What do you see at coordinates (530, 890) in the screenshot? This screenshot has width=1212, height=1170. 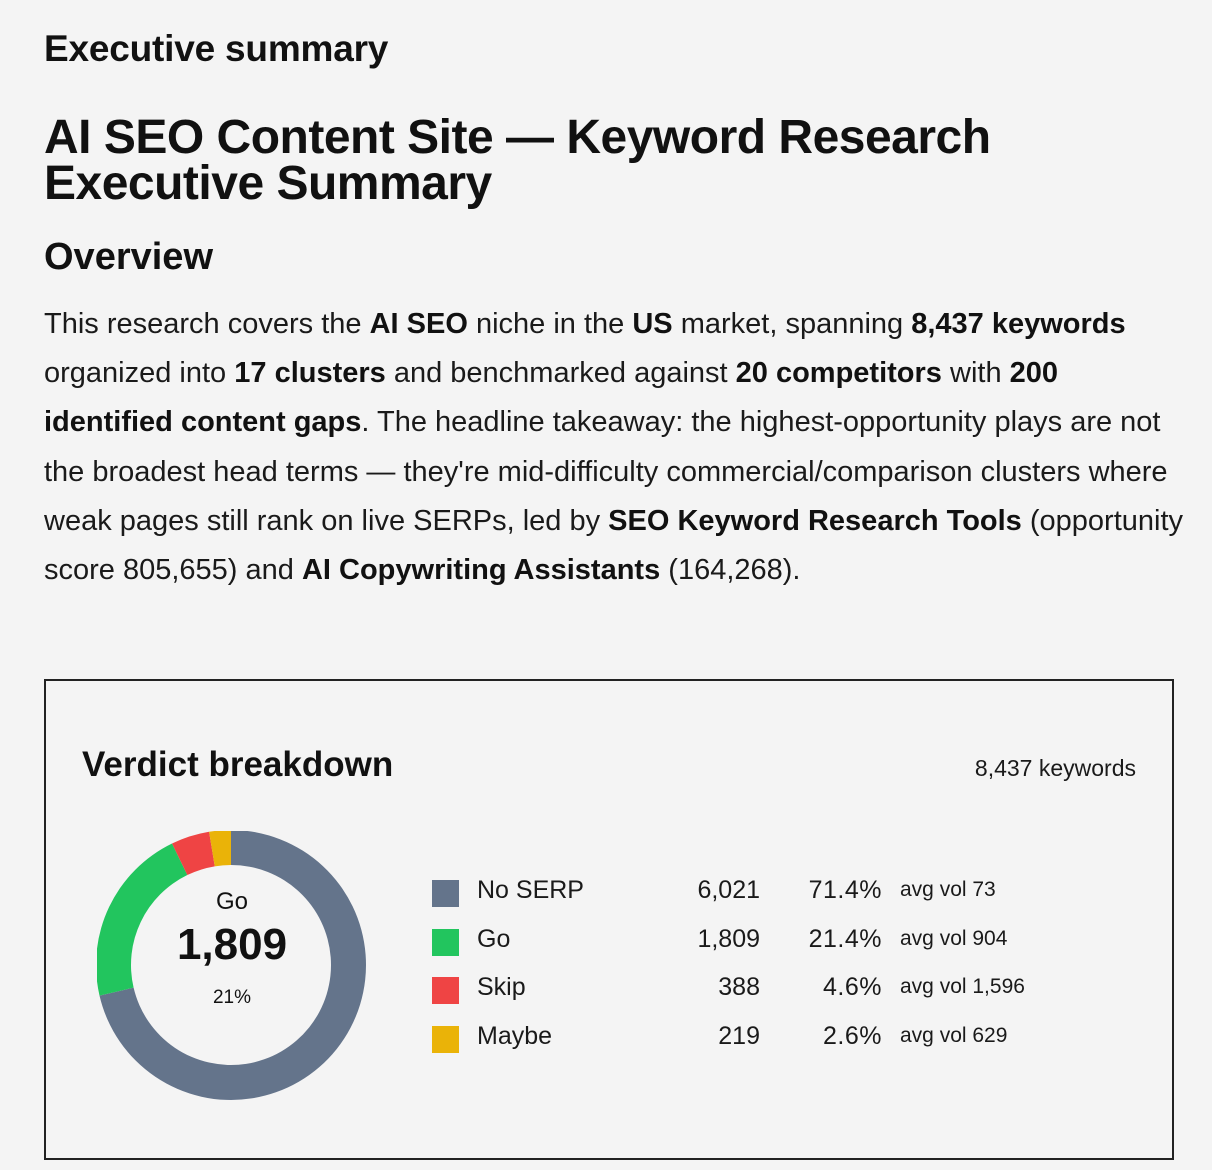 I see `legend-label: No SERP` at bounding box center [530, 890].